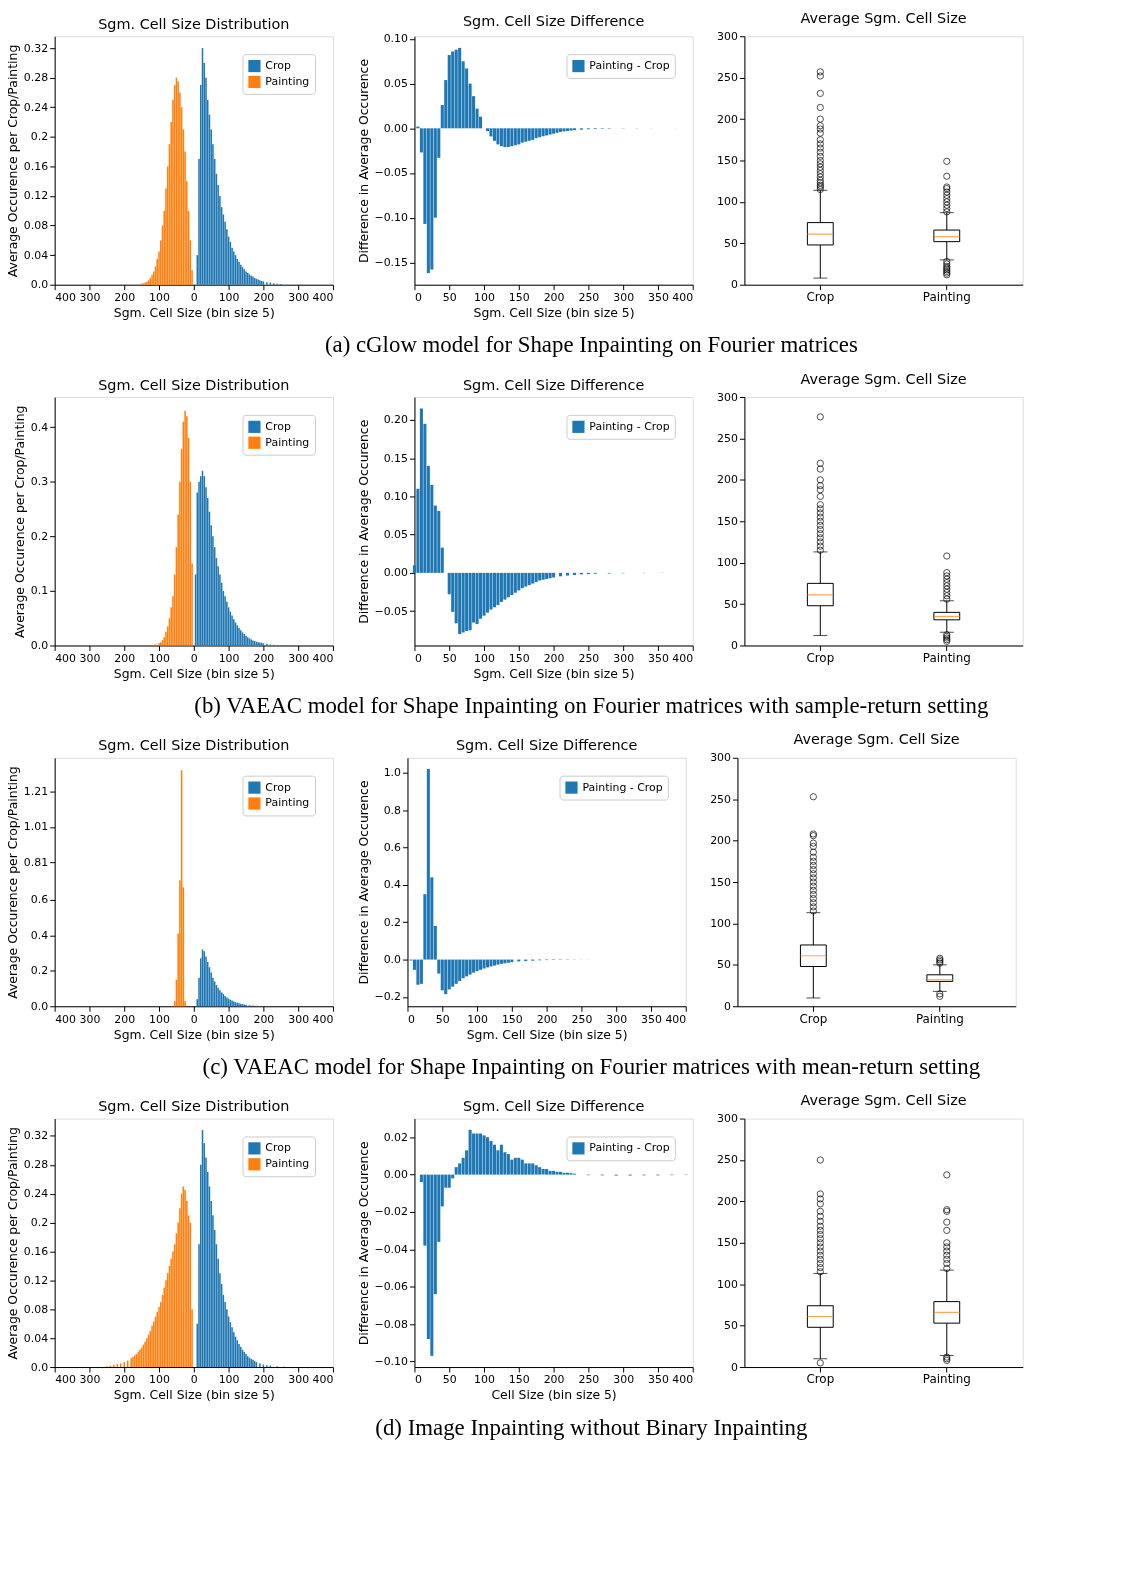 This screenshot has height=1581, width=1134. I want to click on y-tick-label: 1.0, so click(392, 773).